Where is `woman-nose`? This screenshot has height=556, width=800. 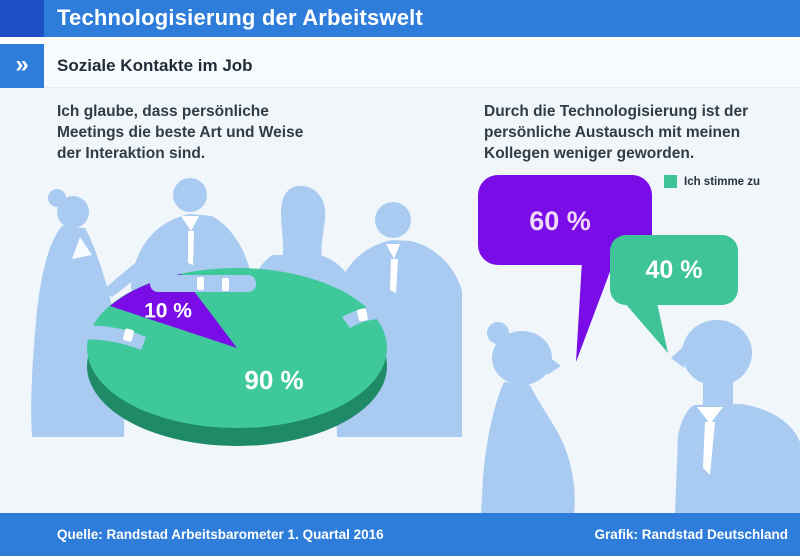
woman-nose is located at coordinates (554, 365).